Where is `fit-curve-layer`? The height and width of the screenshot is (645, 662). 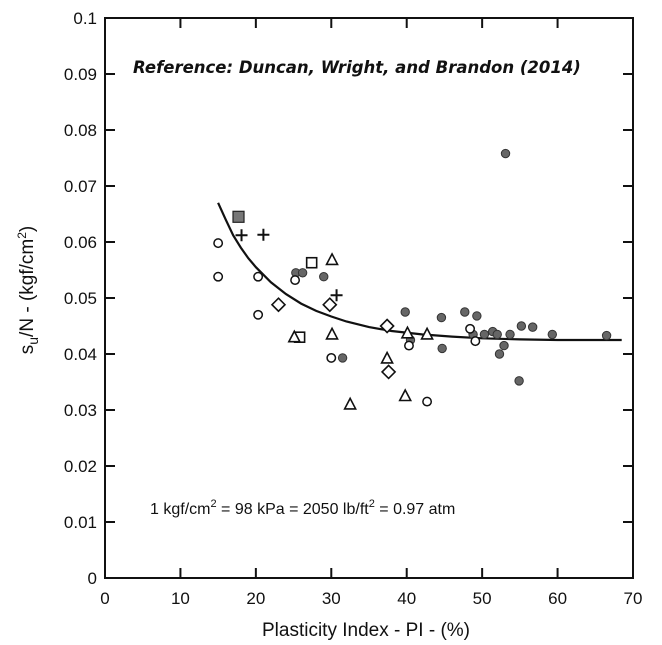
fit-curve-layer is located at coordinates (419, 272).